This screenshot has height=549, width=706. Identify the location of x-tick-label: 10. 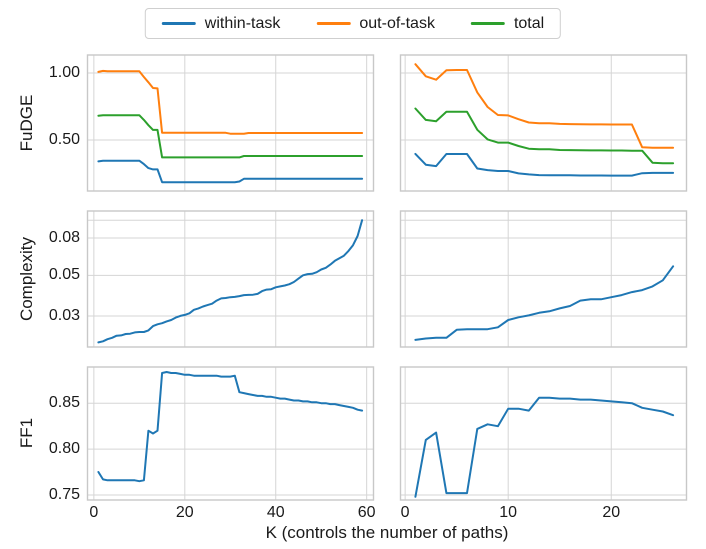
(508, 512).